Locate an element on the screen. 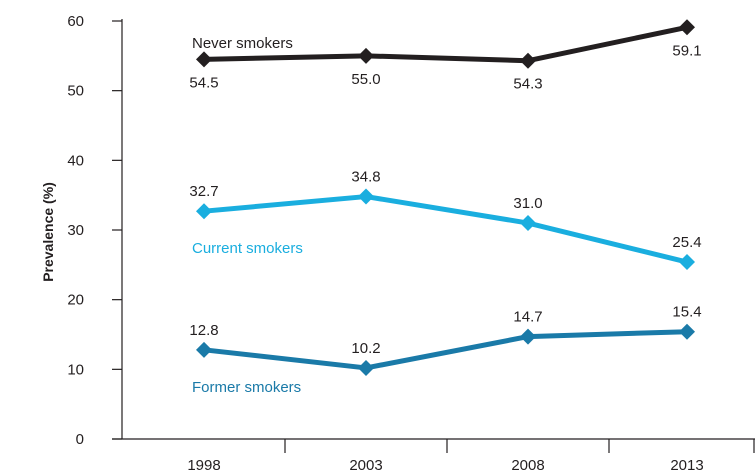  data-label: 54.3 is located at coordinates (527, 84).